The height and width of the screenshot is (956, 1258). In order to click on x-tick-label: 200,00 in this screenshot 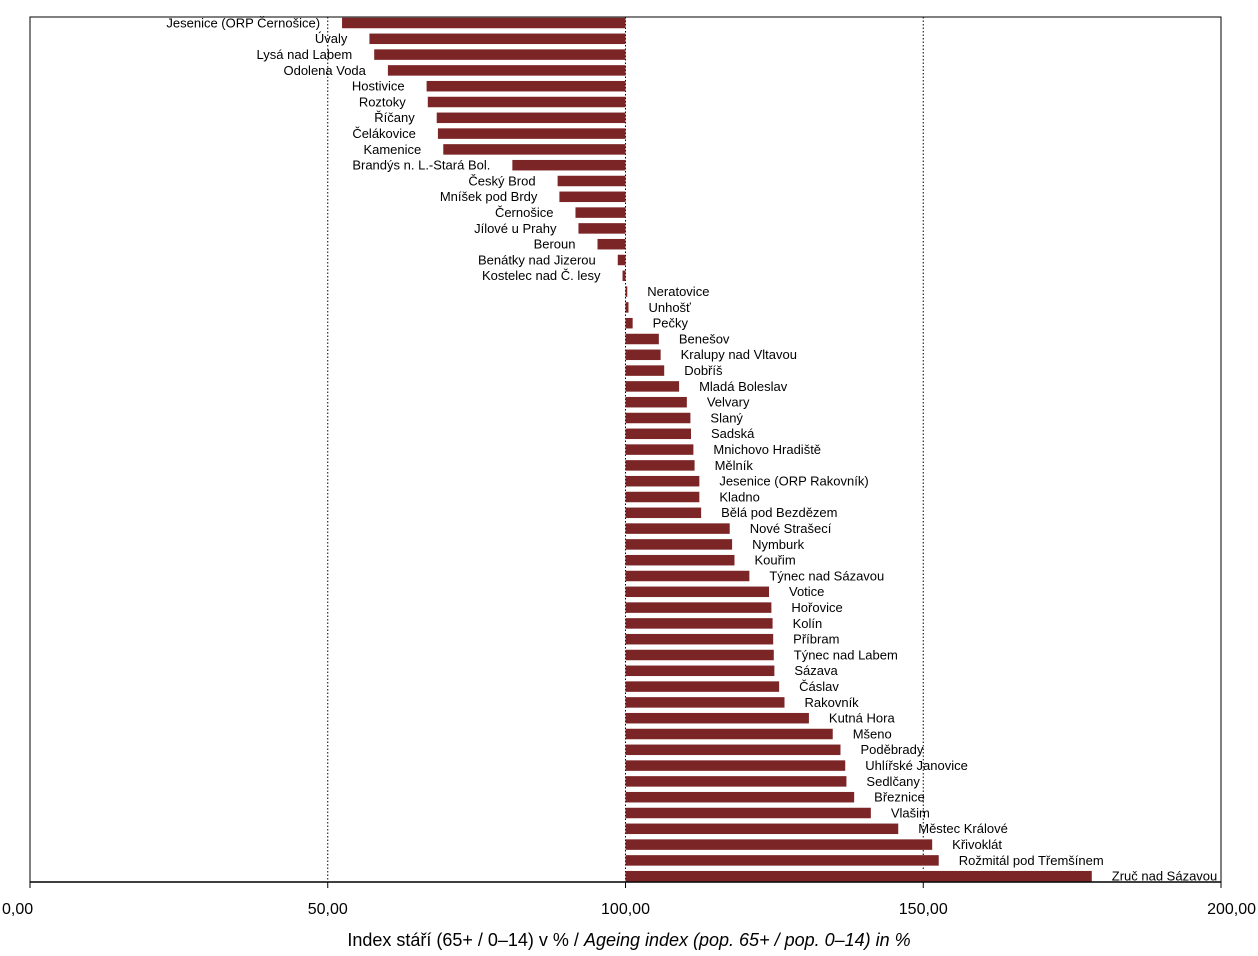, I will do `click(1231, 909)`.